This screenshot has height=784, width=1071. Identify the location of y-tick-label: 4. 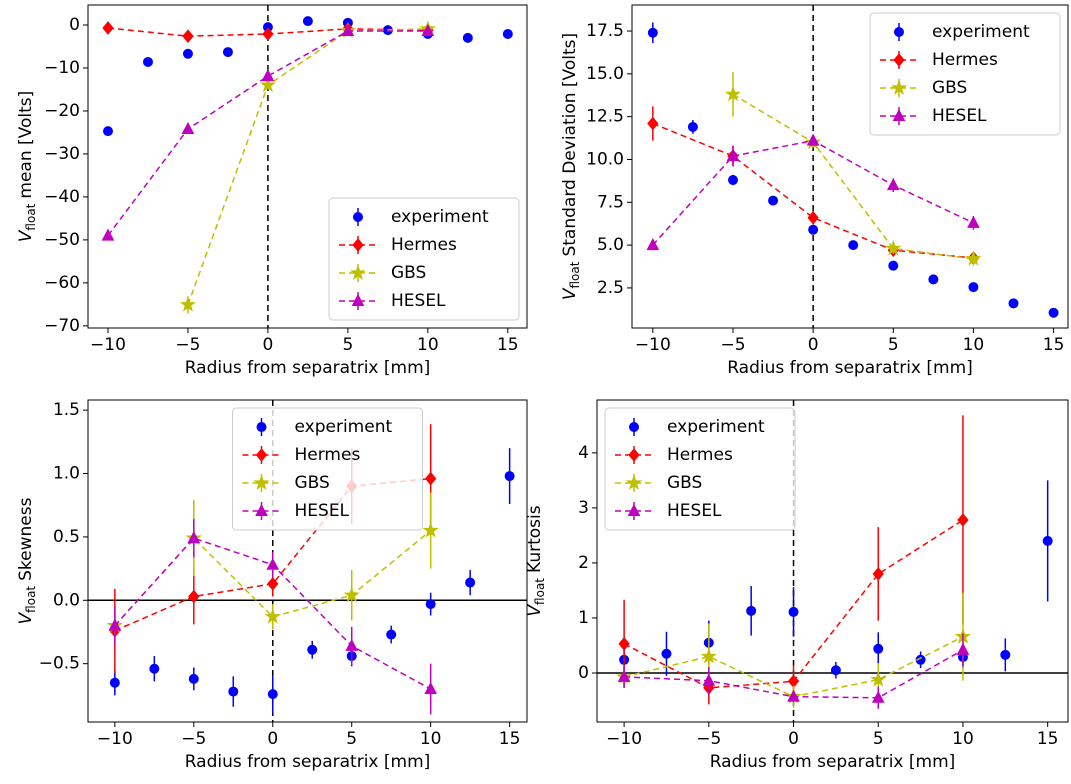
(583, 453).